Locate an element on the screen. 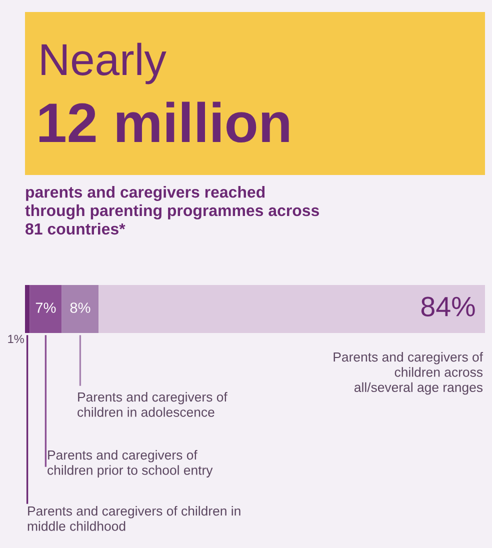  data-label: 1% is located at coordinates (16, 339).